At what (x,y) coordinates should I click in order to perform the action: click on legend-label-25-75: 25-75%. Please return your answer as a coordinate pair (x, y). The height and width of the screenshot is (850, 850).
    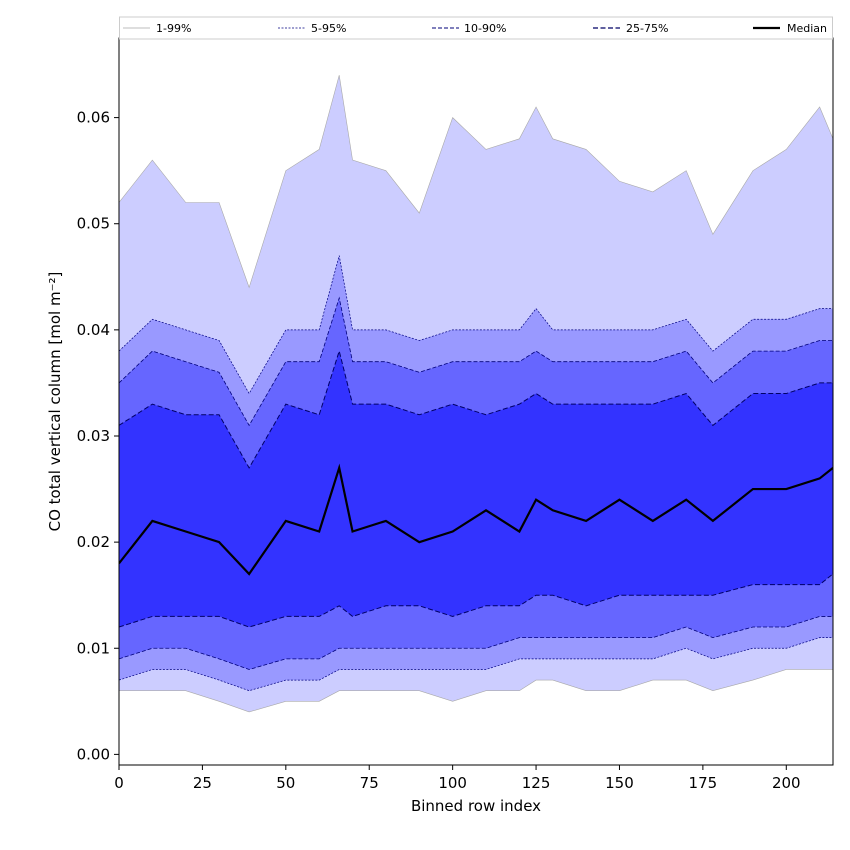
    Looking at the image, I should click on (647, 28).